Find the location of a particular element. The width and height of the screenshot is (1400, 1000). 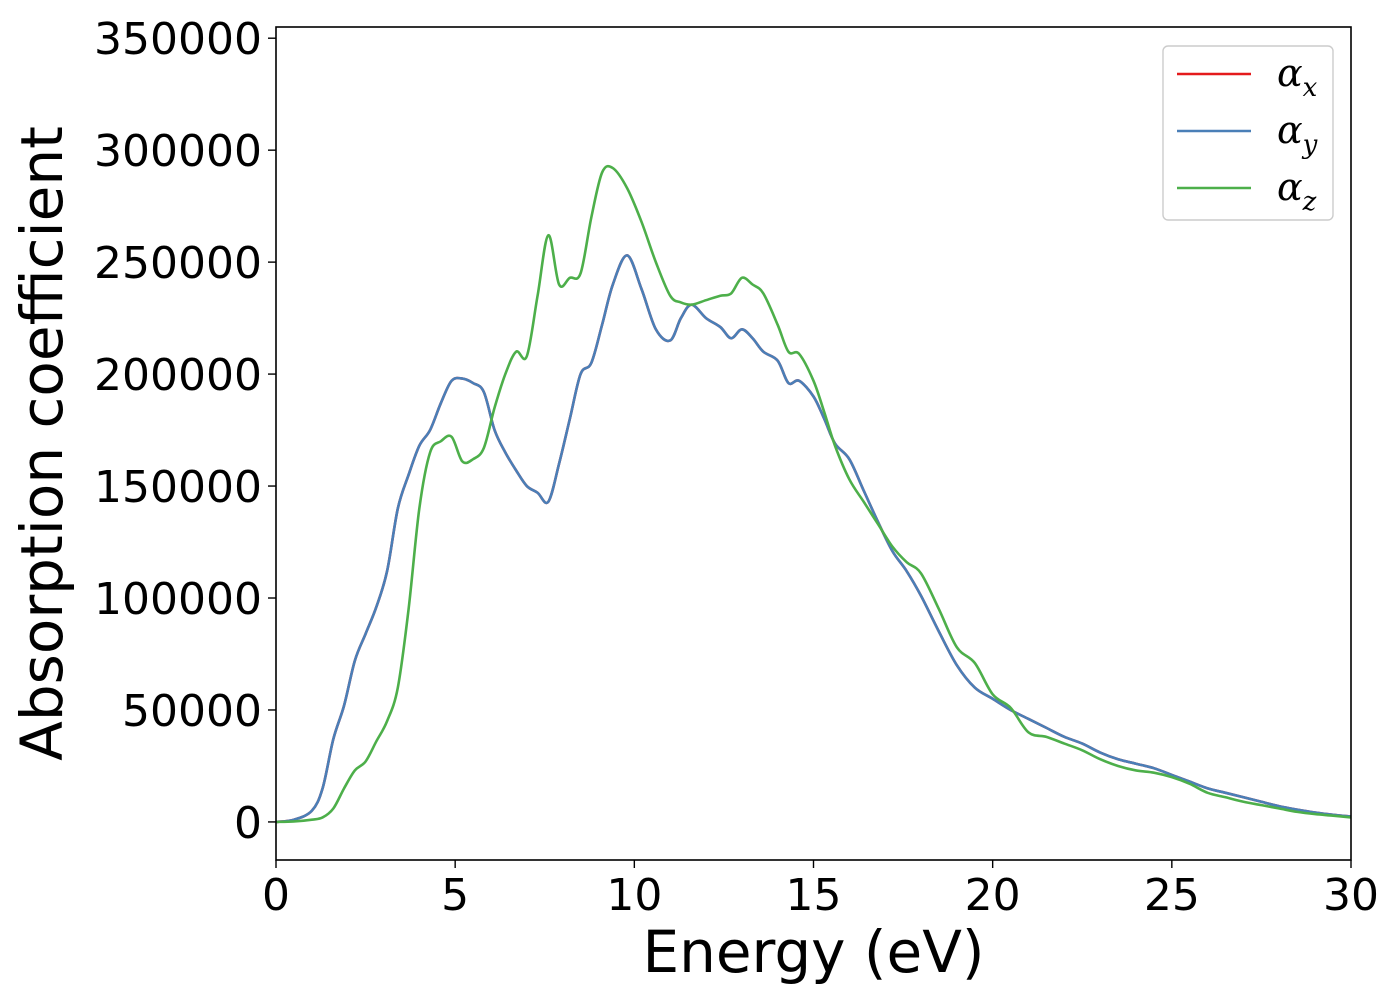

y-tick-label: 50000 is located at coordinates (192, 711).